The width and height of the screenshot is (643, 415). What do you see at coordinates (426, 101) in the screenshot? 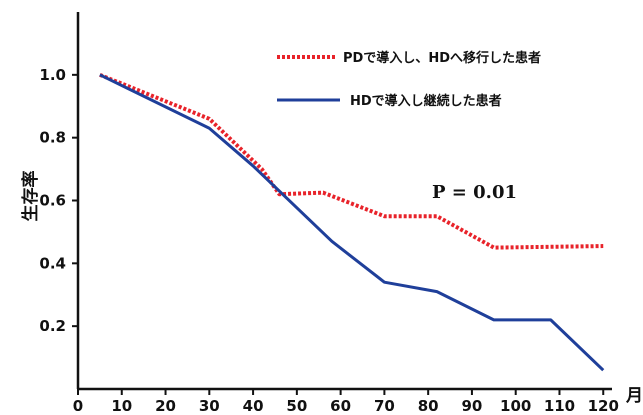
I see `legend-label-hd-continued: HDで導入し継続した患者` at bounding box center [426, 101].